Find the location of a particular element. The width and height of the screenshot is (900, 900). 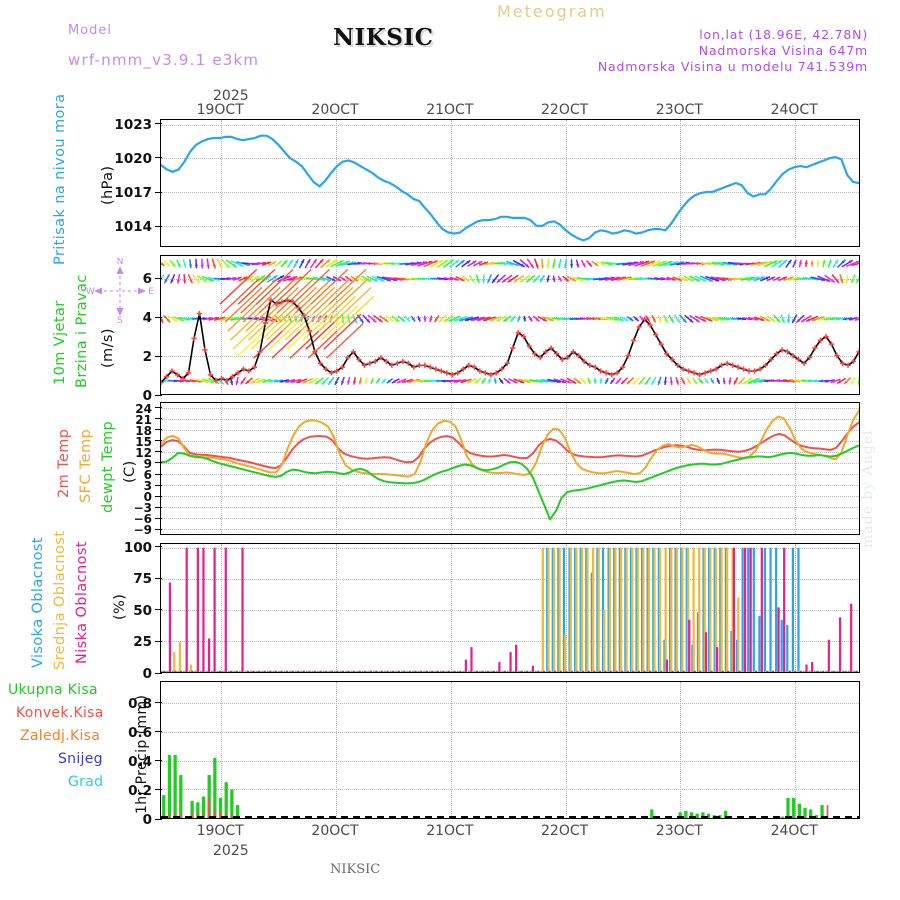

plot-svg is located at coordinates (510, 188).